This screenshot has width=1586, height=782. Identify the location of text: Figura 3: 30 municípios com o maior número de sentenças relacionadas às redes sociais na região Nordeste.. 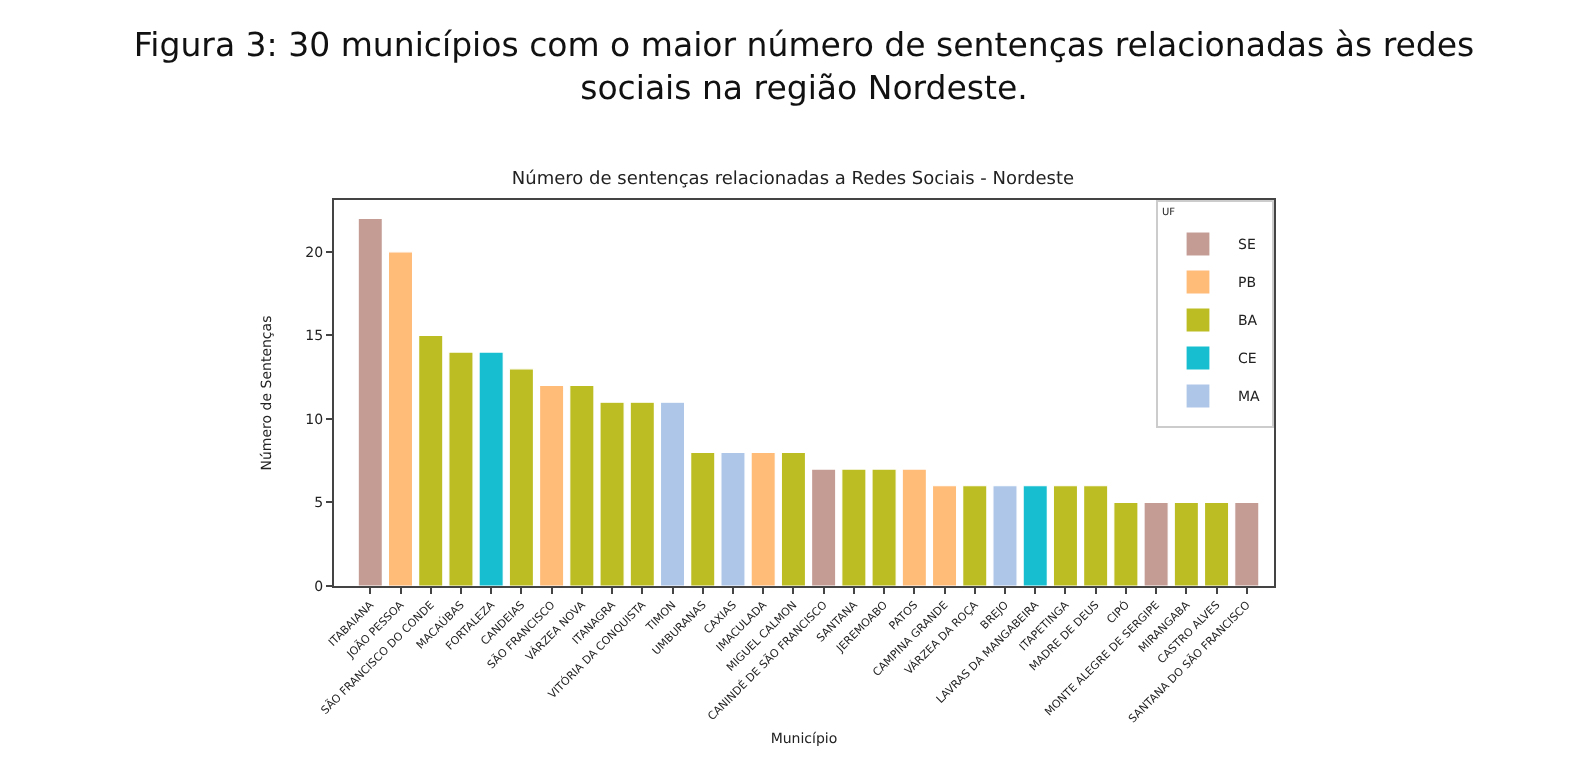
(804, 66).